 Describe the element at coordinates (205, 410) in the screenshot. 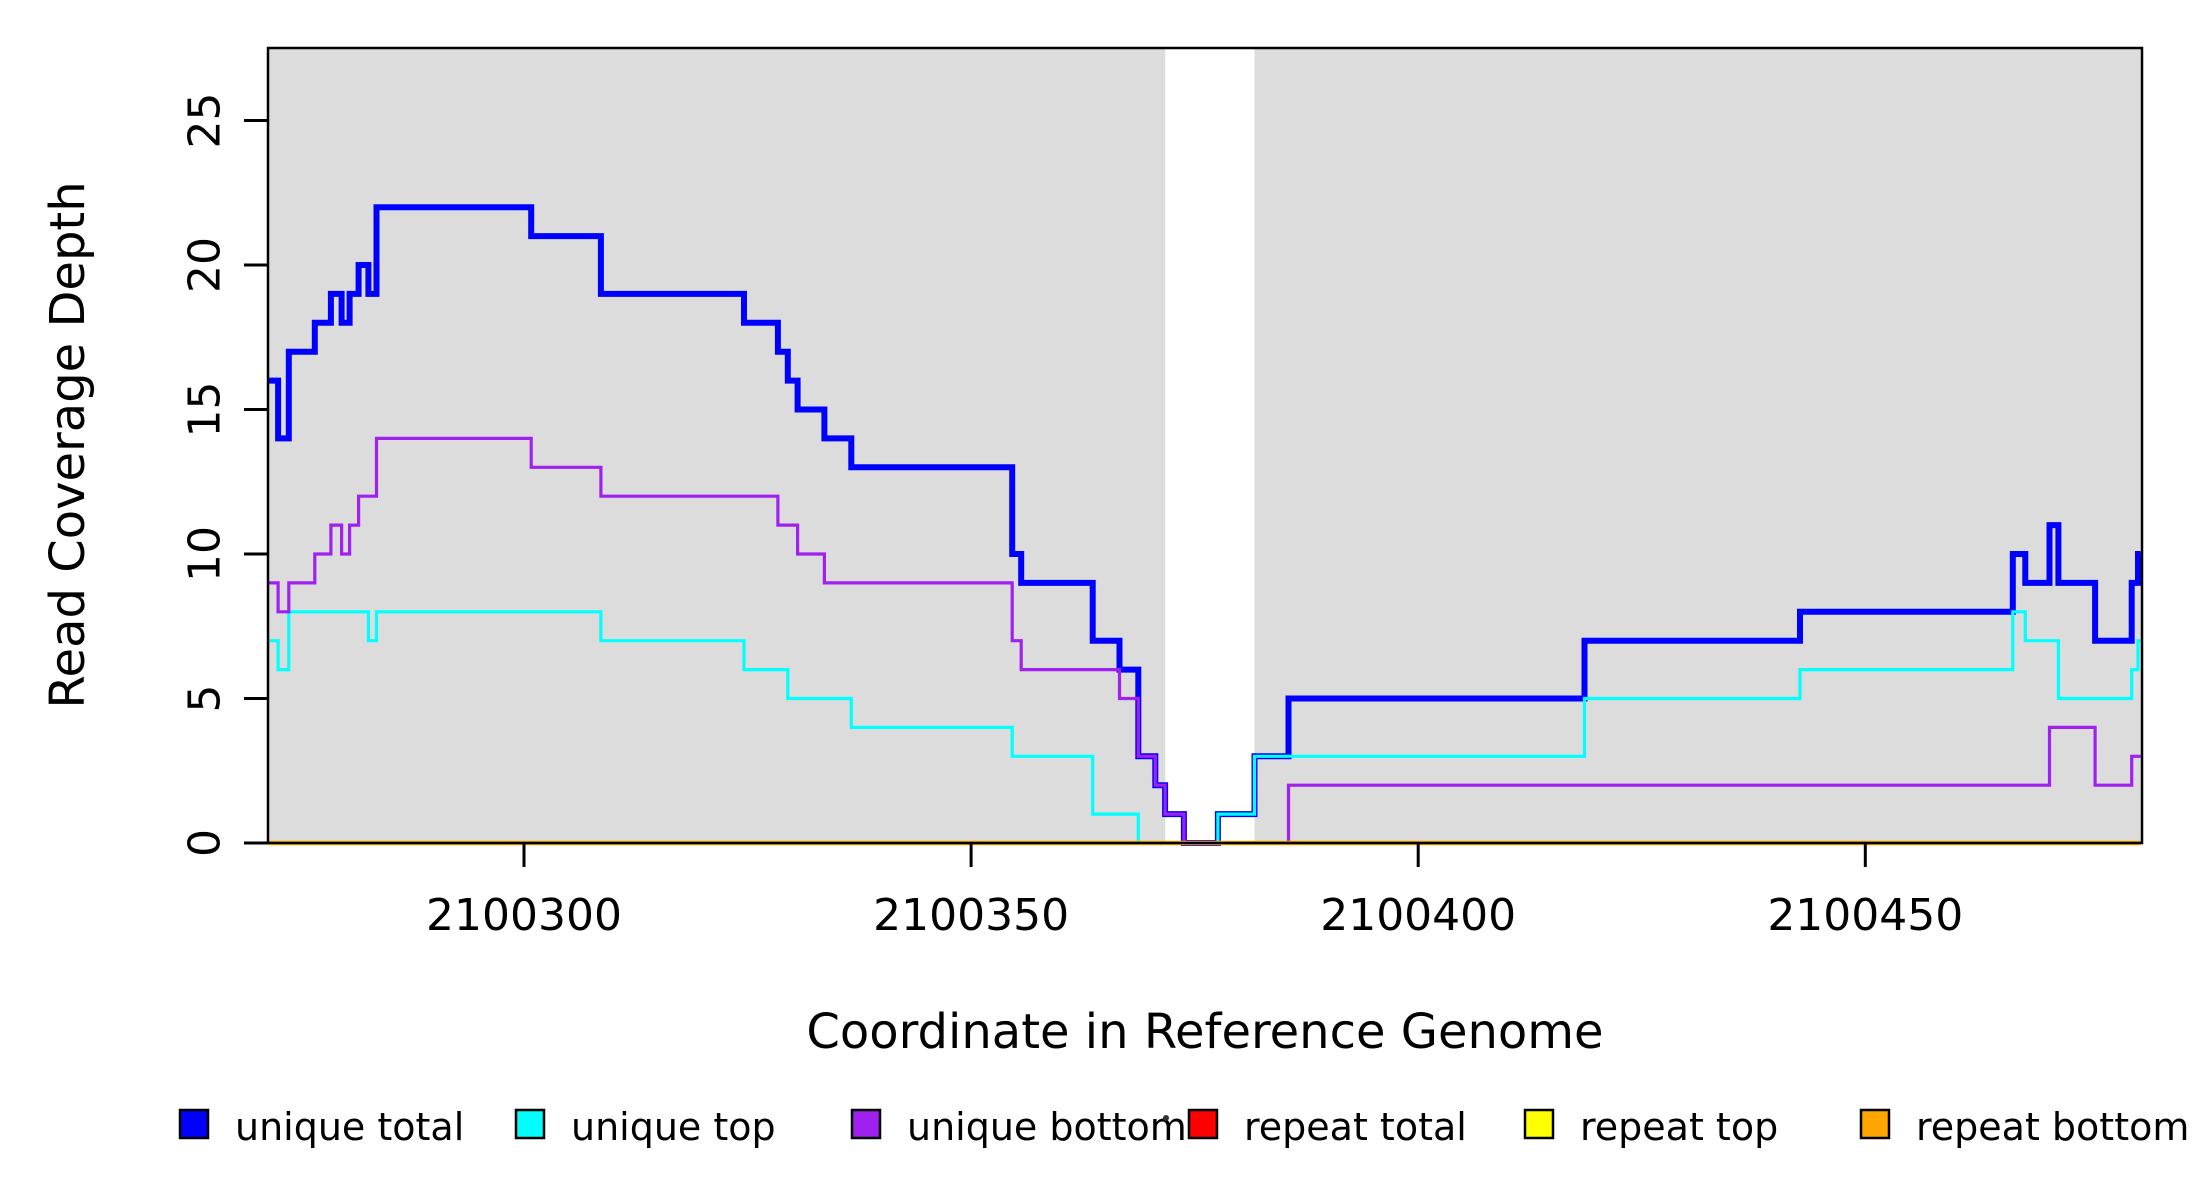

I see `y-tick-label: 15` at that location.